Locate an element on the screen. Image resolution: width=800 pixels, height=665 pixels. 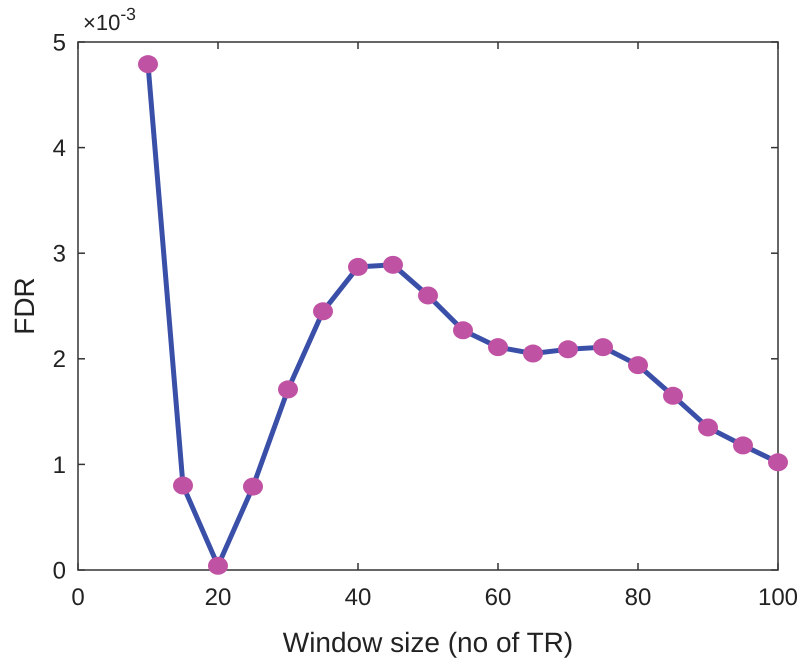
x-axis-title: Window size (no of TR) is located at coordinates (428, 642).